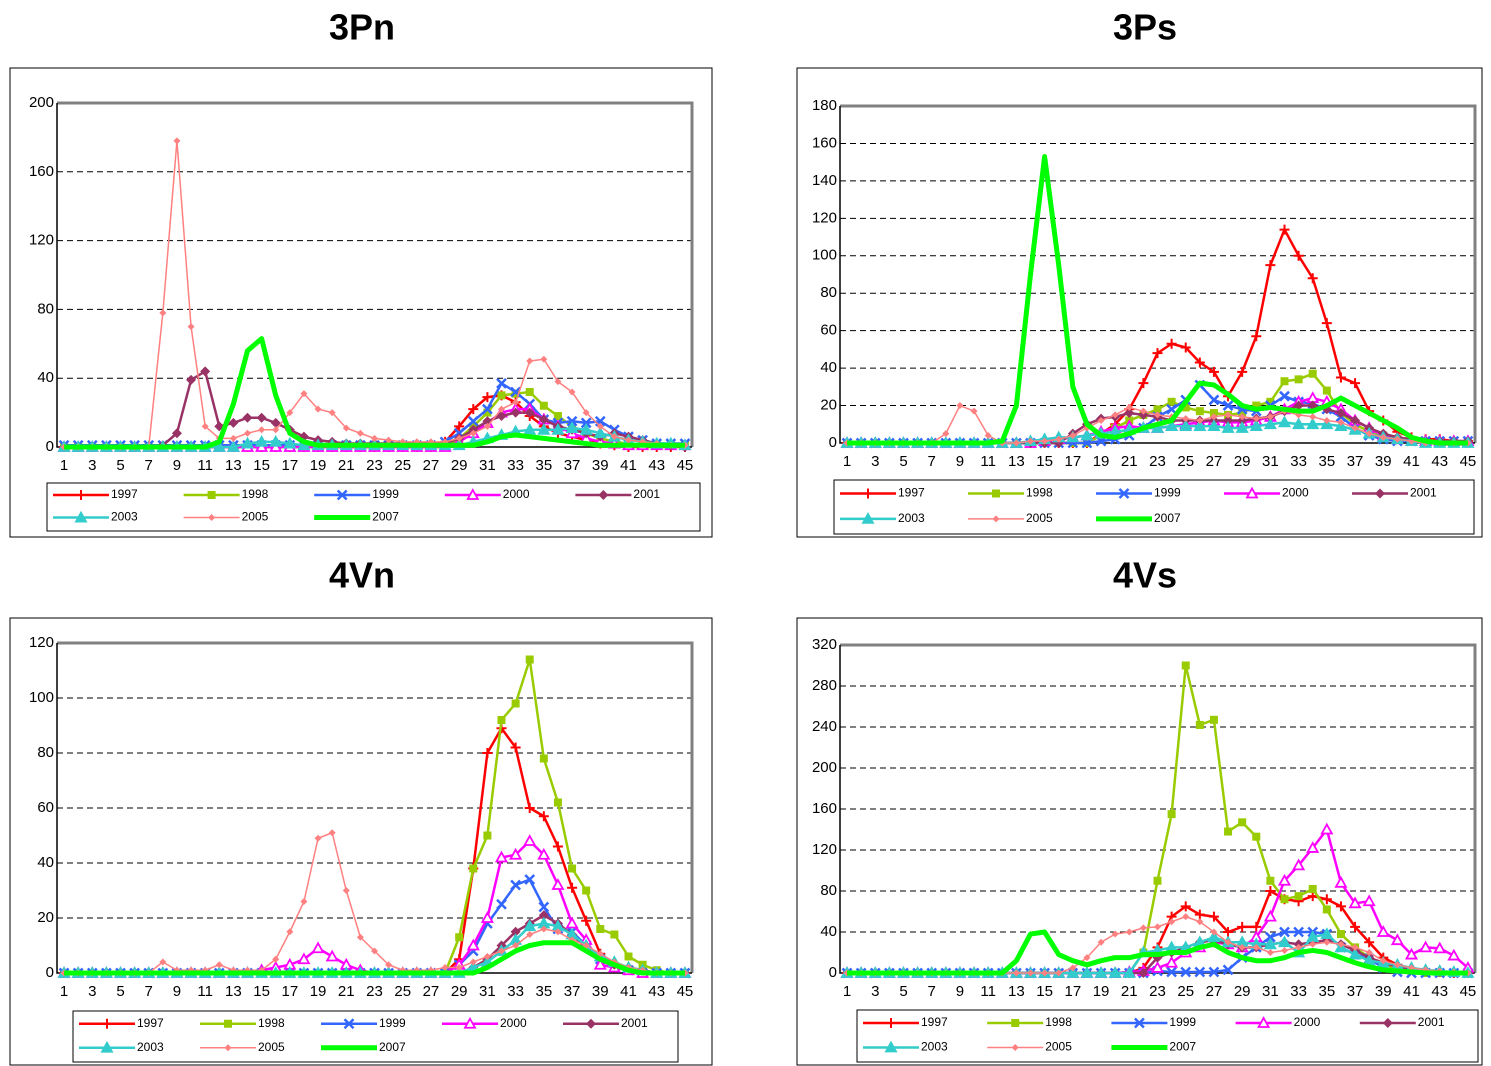  Describe the element at coordinates (1468, 991) in the screenshot. I see `x-tick-label: 45` at that location.